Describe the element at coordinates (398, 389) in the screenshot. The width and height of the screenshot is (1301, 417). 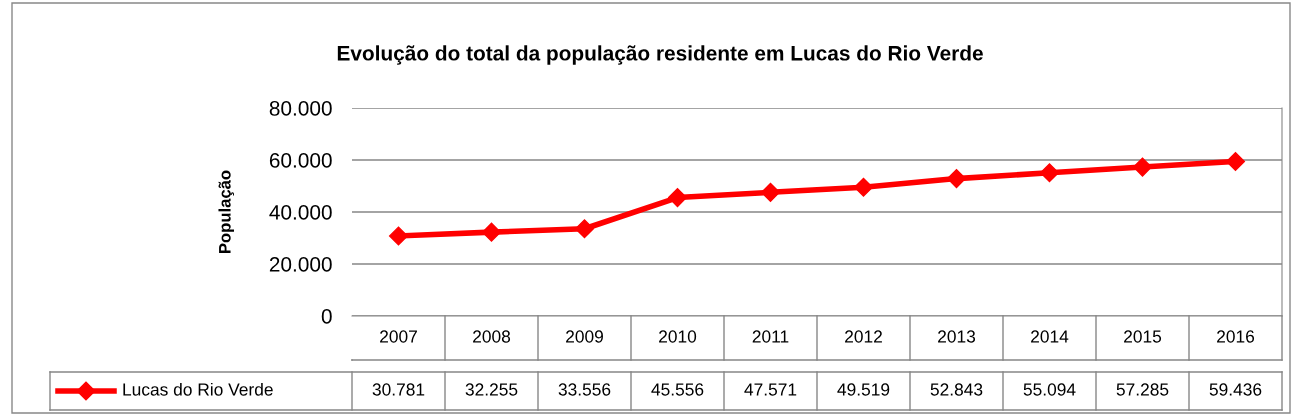
I see `data-label: 30.781` at that location.